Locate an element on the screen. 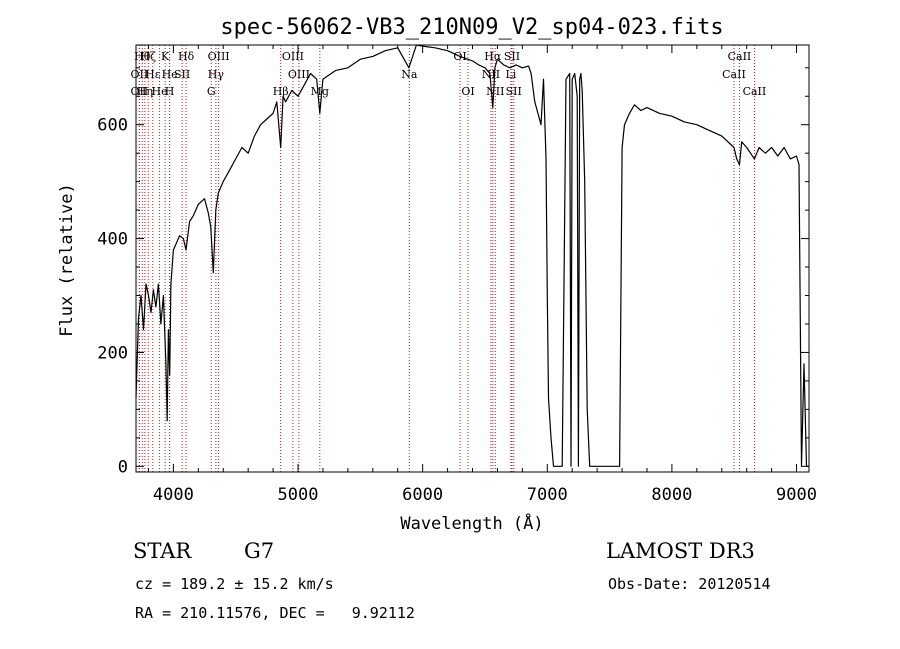 This screenshot has width=900, height=649. object-subclass: G7 is located at coordinates (259, 551).